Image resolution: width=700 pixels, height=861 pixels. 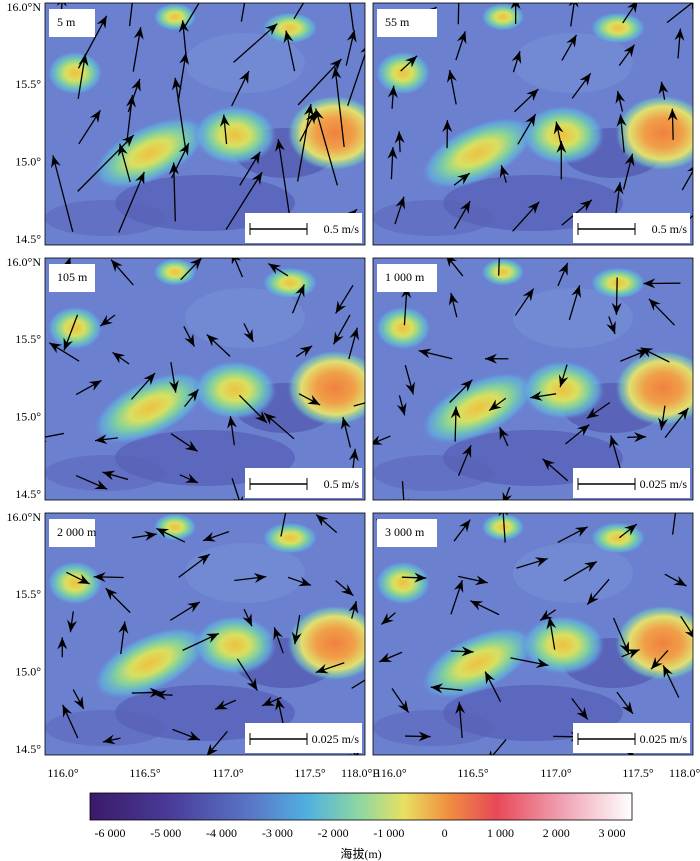 I want to click on x-tick-label: 116.0°, so click(x=63, y=773).